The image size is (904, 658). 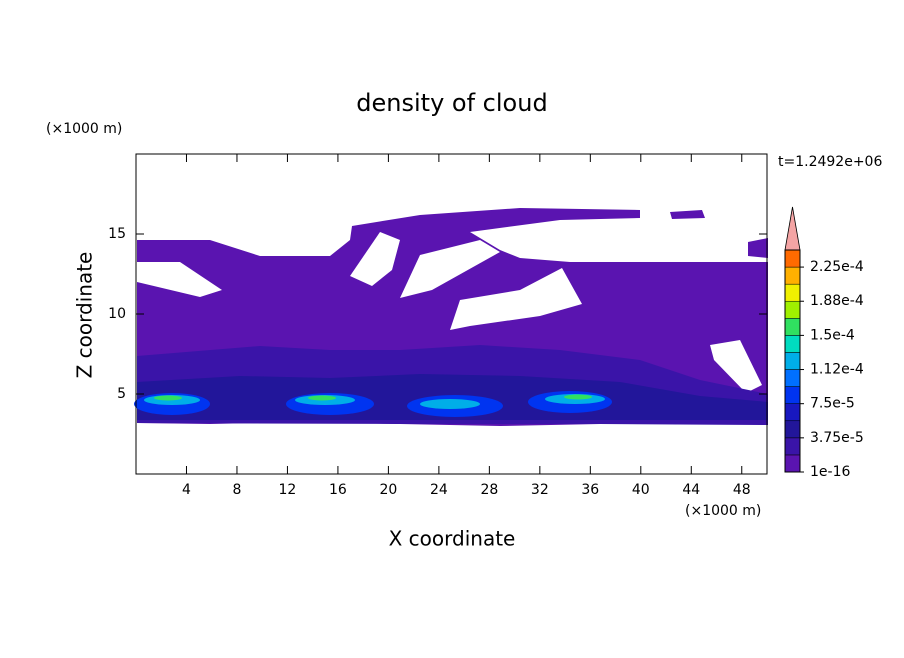 What do you see at coordinates (832, 404) in the screenshot?
I see `colorbar-tick-label: 7.5e-5` at bounding box center [832, 404].